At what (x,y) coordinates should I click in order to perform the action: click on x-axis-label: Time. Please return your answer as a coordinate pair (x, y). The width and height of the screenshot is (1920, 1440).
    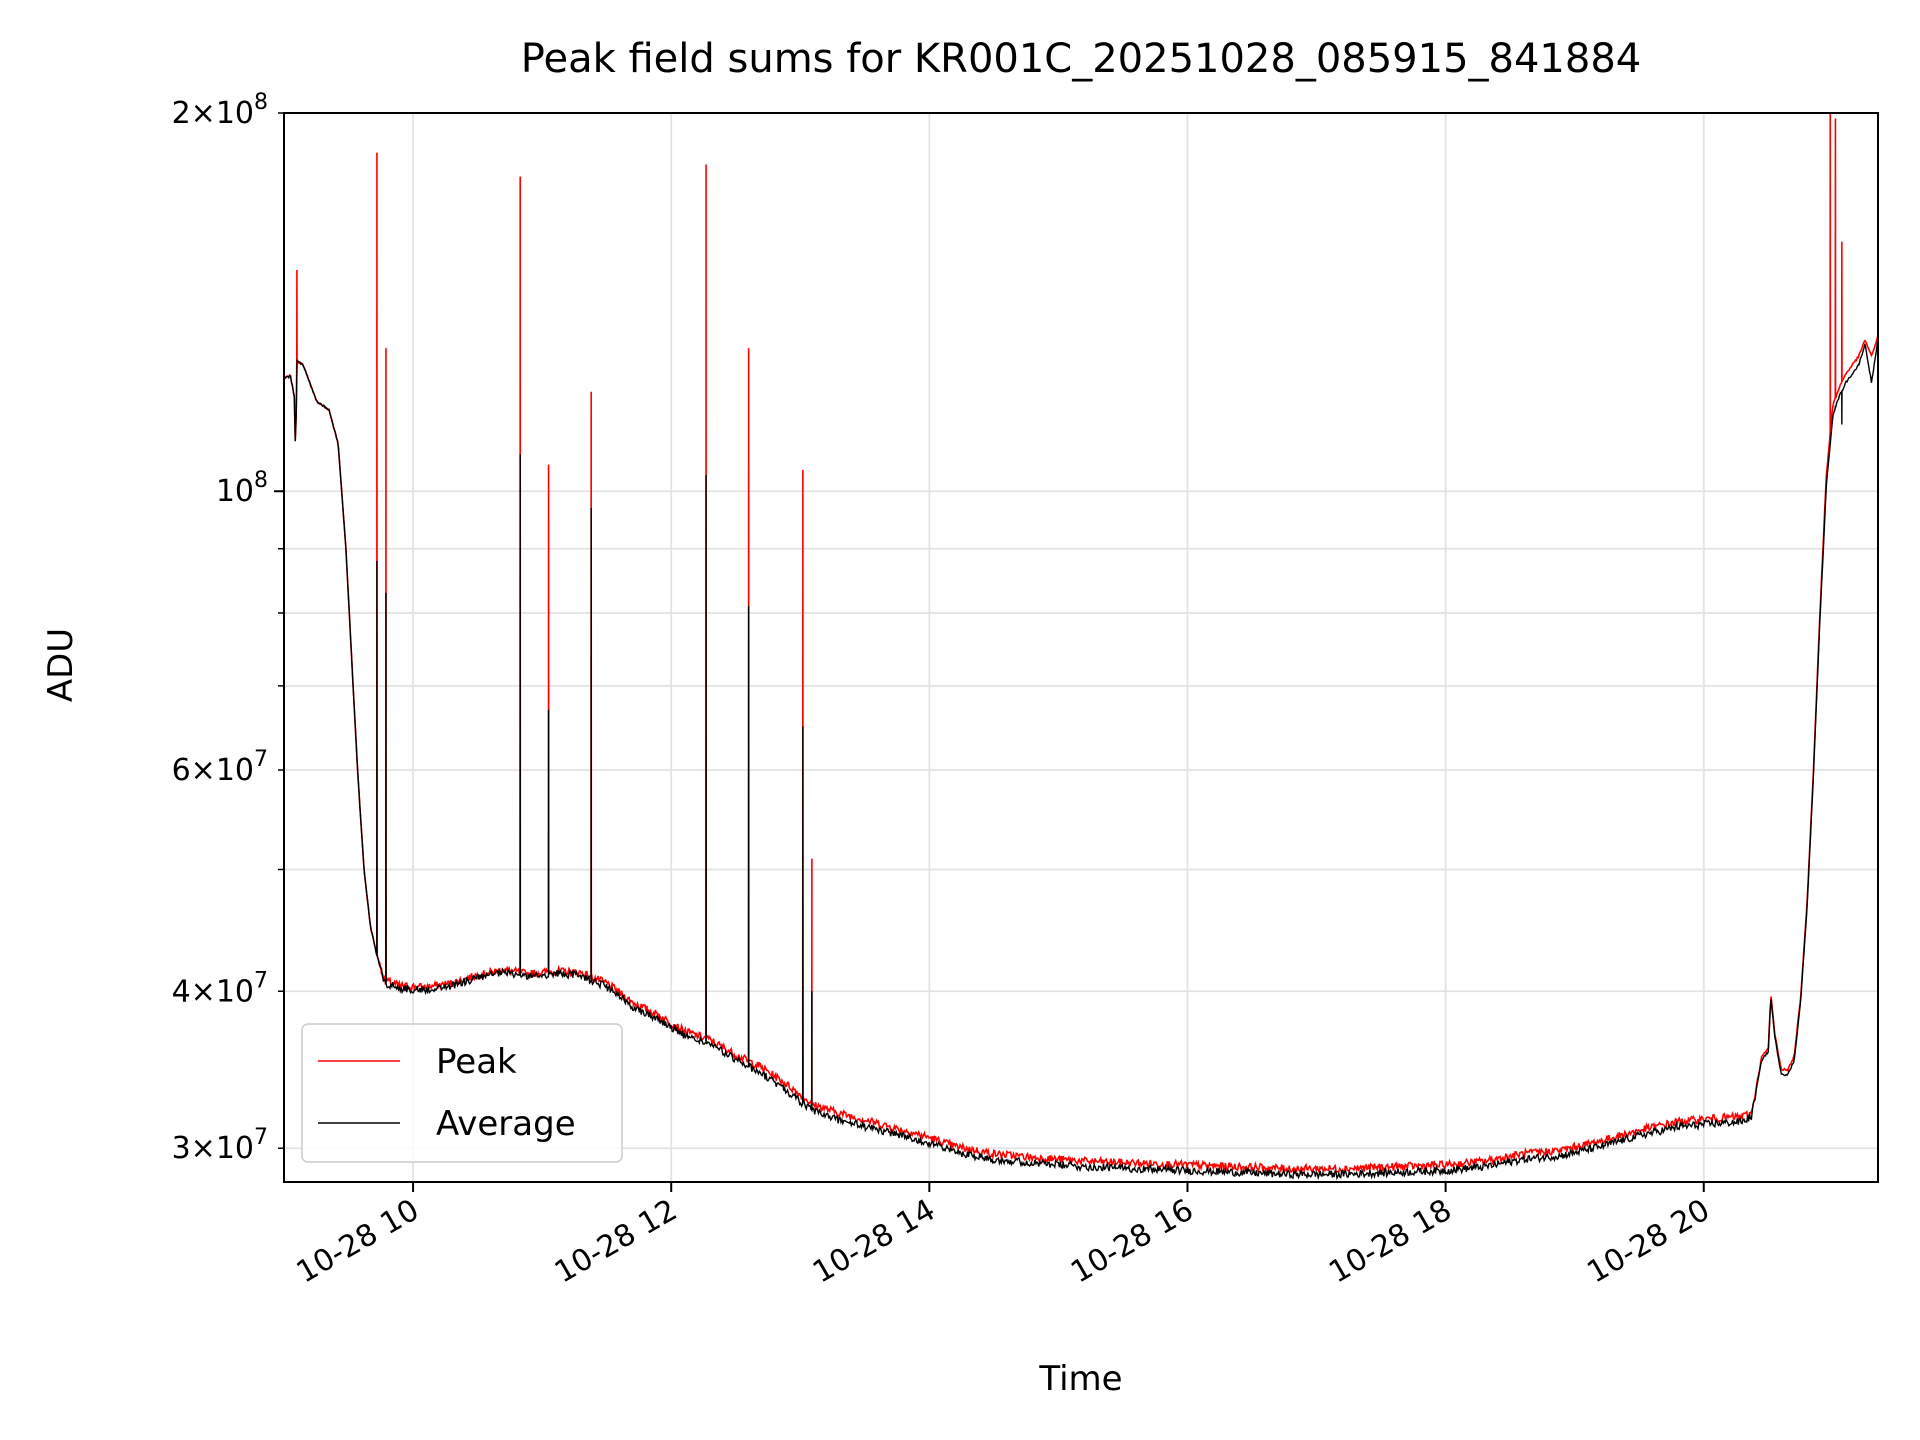
    Looking at the image, I should click on (1080, 1379).